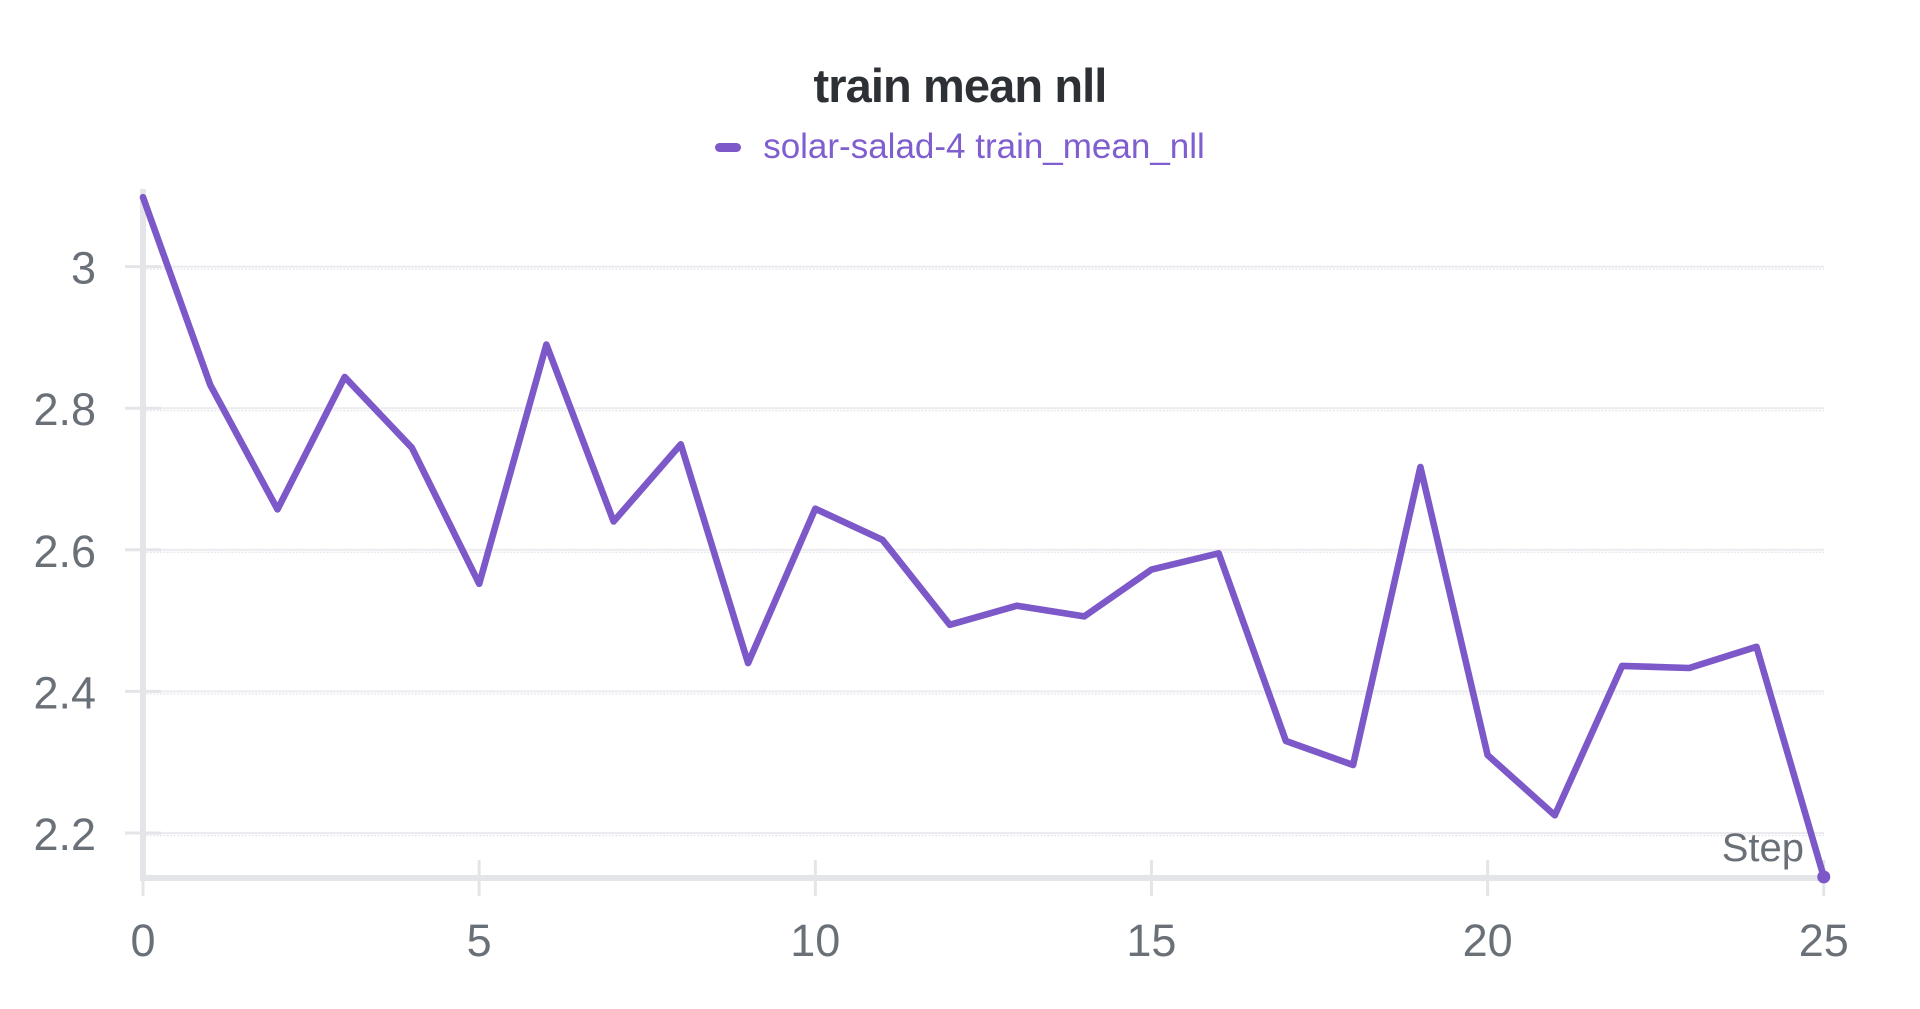 The width and height of the screenshot is (1920, 1009). Describe the element at coordinates (64, 692) in the screenshot. I see `y-tick-label: 2.4` at that location.